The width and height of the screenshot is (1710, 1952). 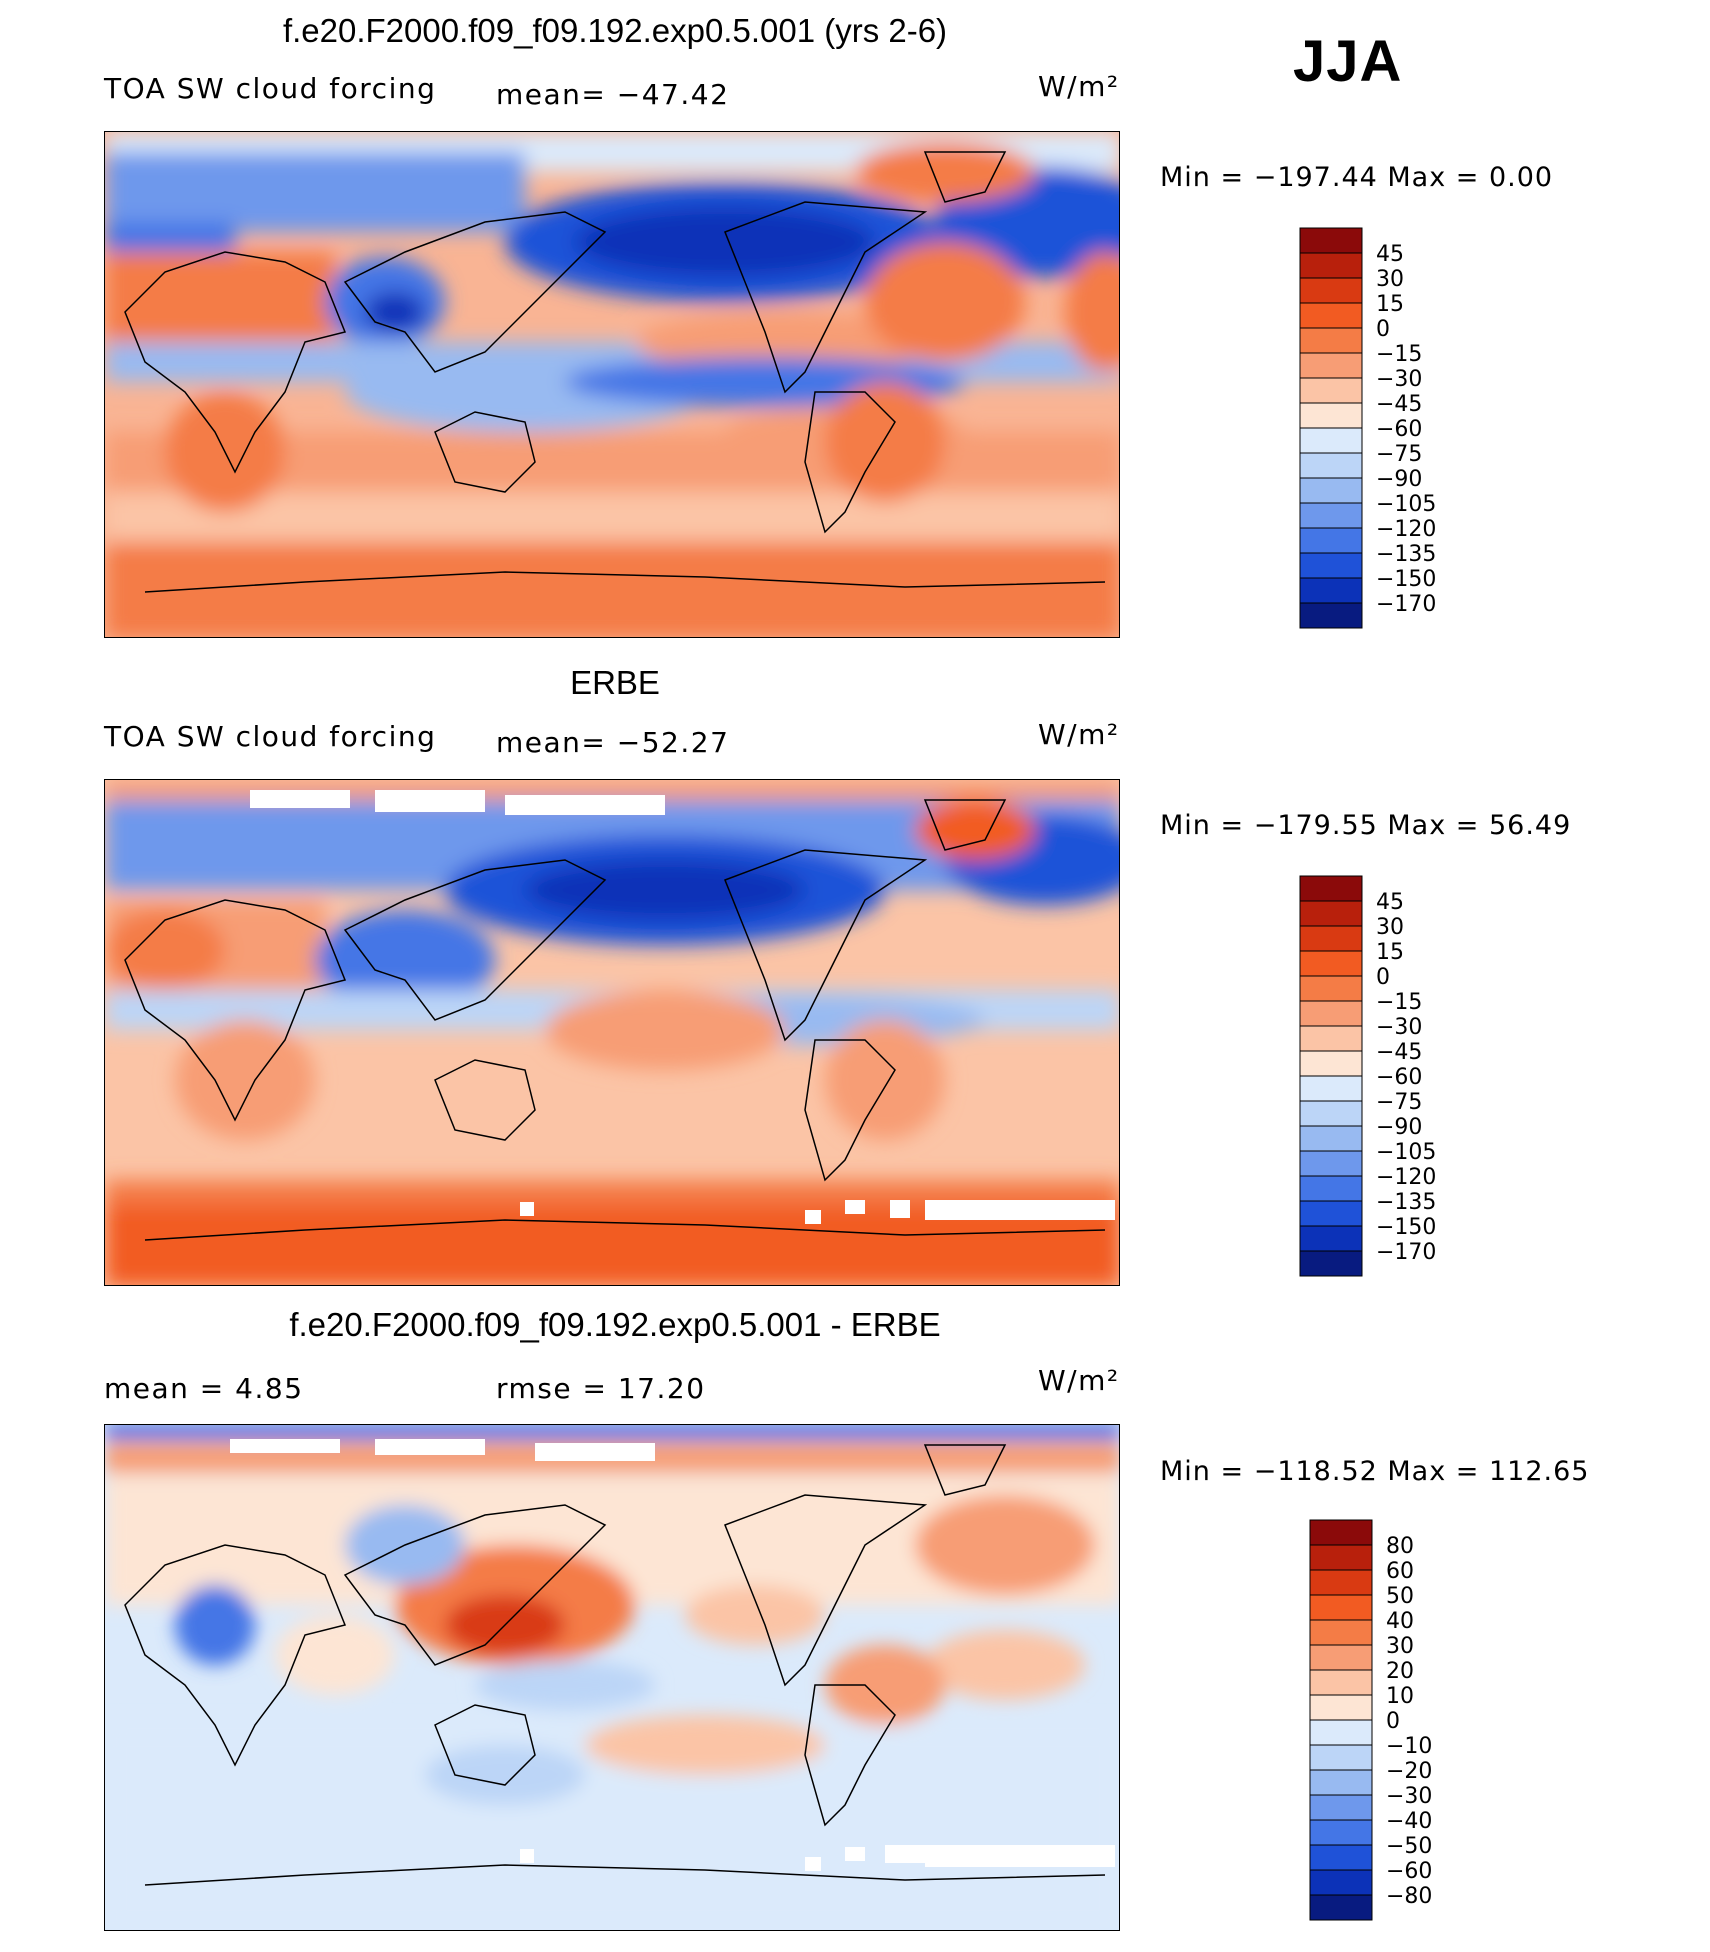 What do you see at coordinates (1406, 1152) in the screenshot?
I see `colorbar-level-label: −105` at bounding box center [1406, 1152].